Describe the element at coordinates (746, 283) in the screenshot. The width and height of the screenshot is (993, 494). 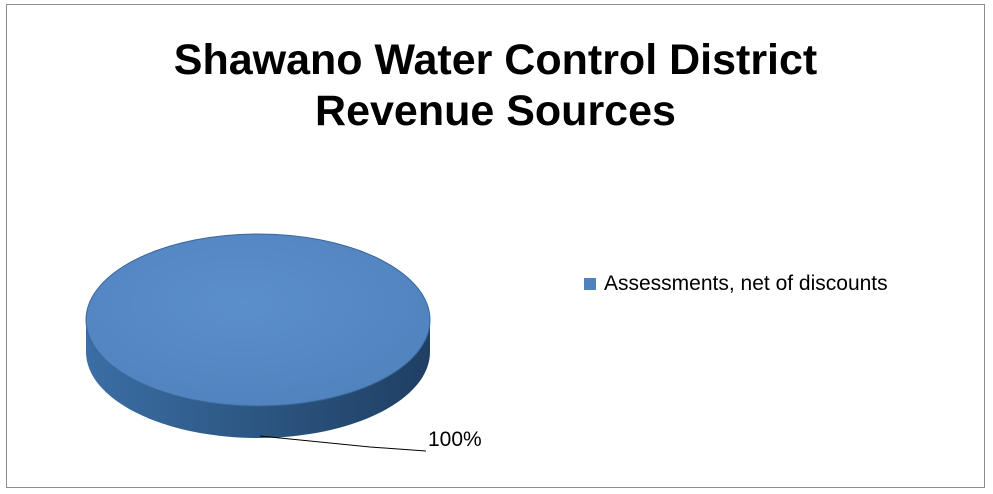
I see `legend-label-assessments: Assessments, net of discounts` at that location.